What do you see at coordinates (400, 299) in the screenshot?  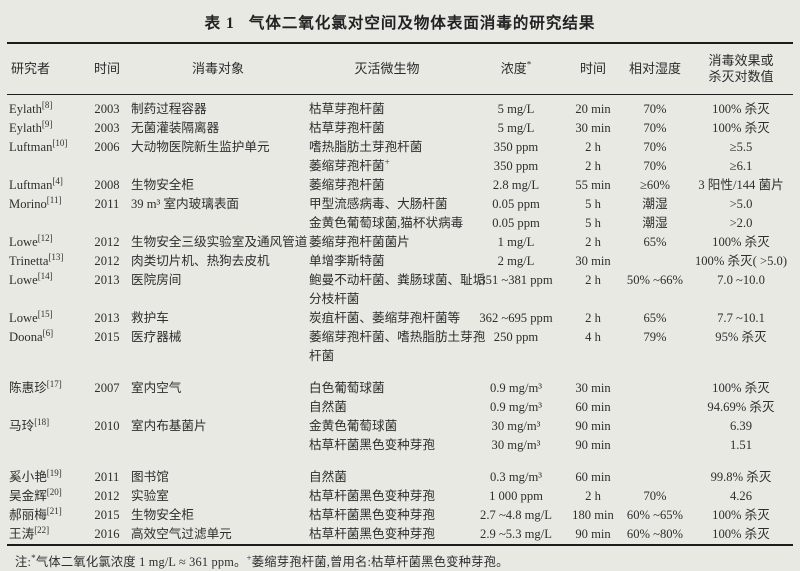 I see `table-row: 分枝杆菌` at bounding box center [400, 299].